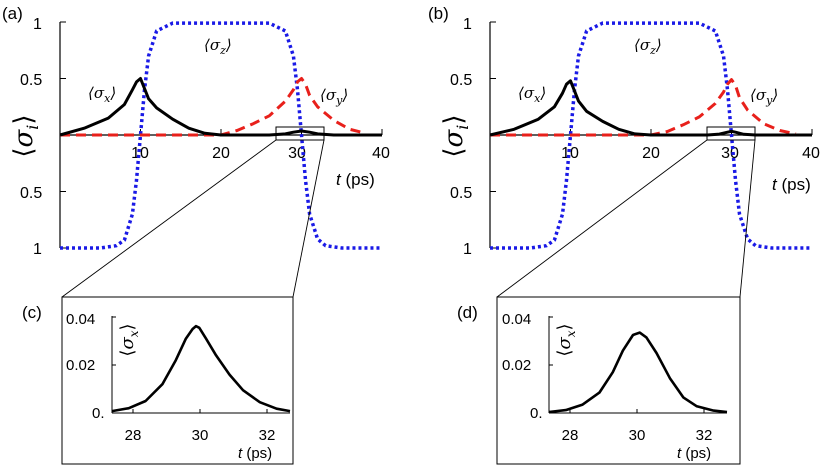  Describe the element at coordinates (355, 179) in the screenshot. I see `panel-a-xlabel: t (ps)` at that location.